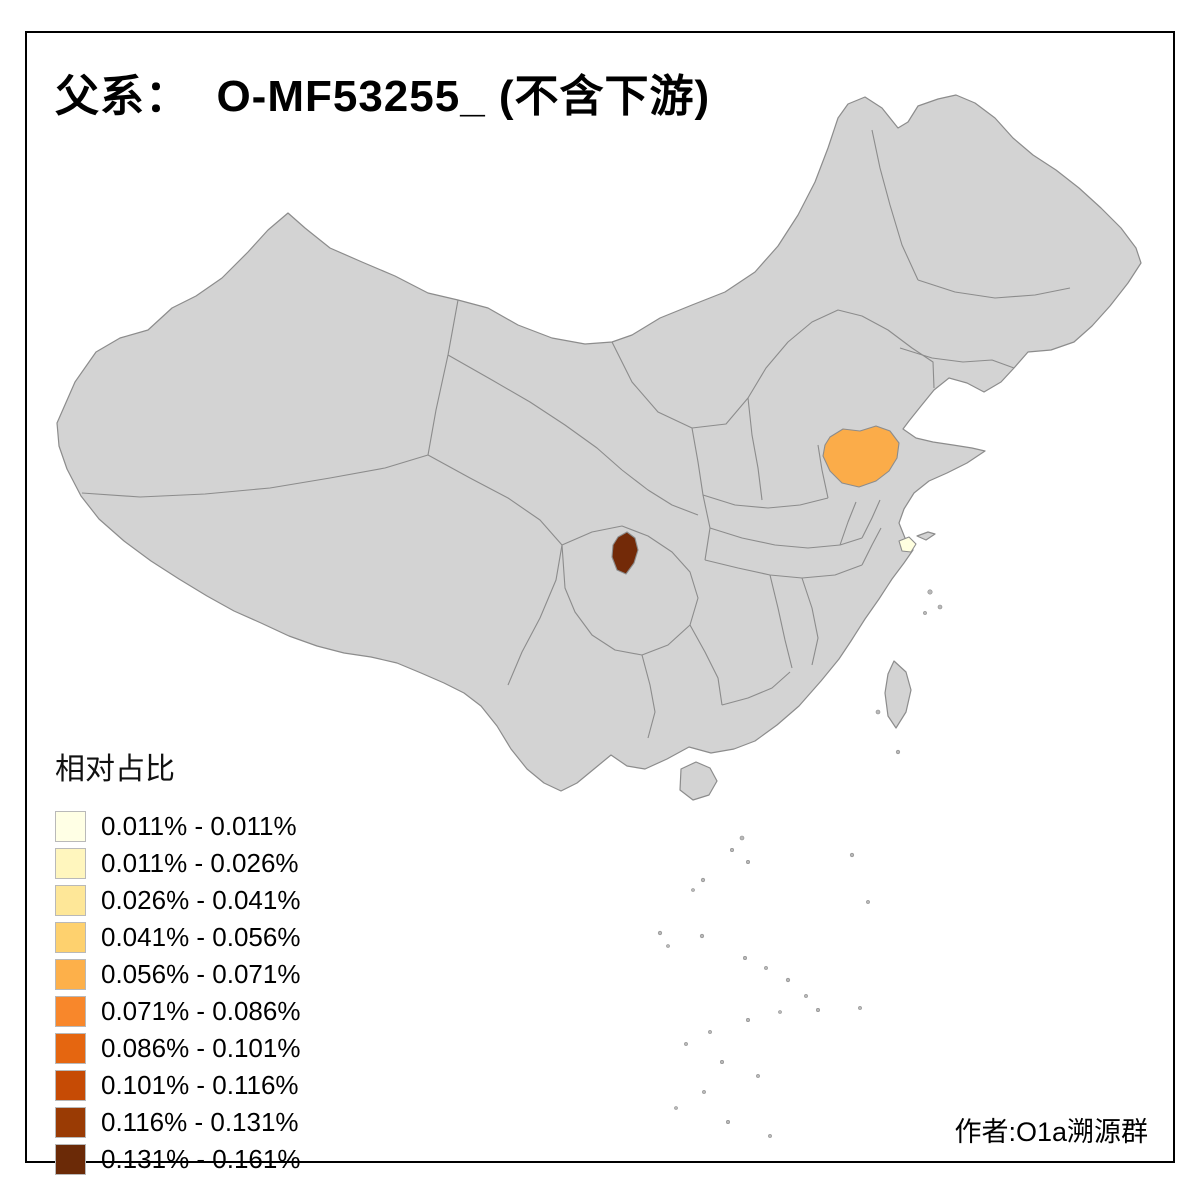 Image resolution: width=1200 pixels, height=1200 pixels. Describe the element at coordinates (201, 1048) in the screenshot. I see `legend-label: 0.086% - 0.101%` at that location.